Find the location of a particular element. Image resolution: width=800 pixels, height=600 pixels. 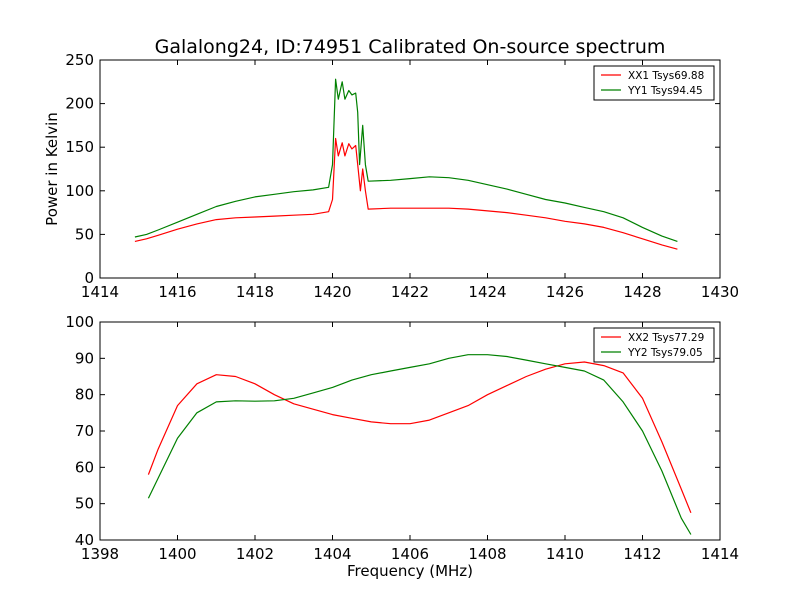

y-tick-label: 200 is located at coordinates (79, 104).